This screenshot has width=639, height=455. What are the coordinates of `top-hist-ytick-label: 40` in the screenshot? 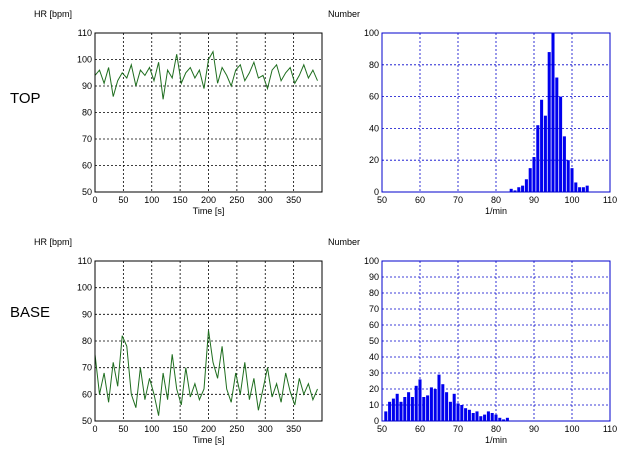 It's located at (374, 128).